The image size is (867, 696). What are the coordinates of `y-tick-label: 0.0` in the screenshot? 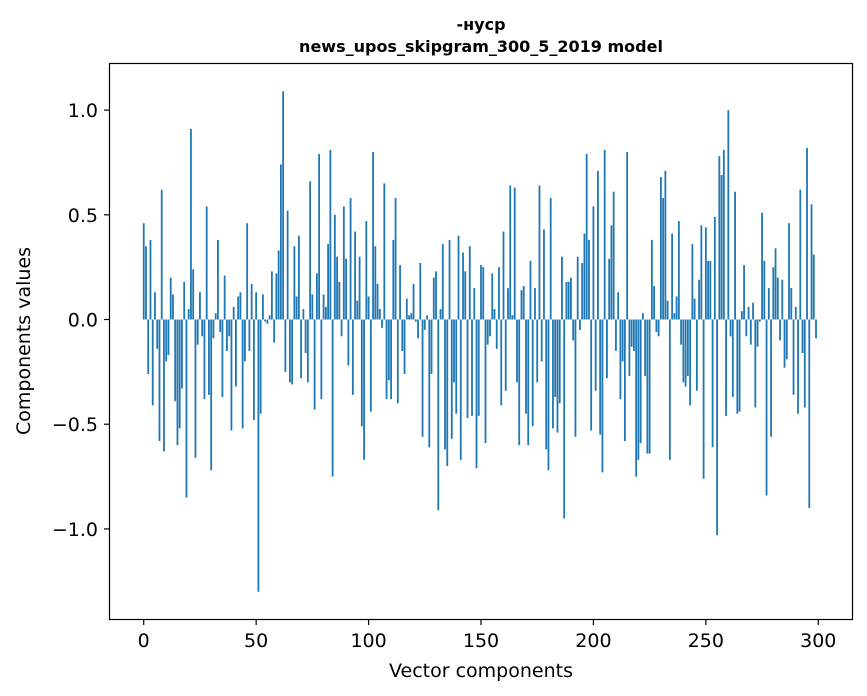 It's located at (83, 321).